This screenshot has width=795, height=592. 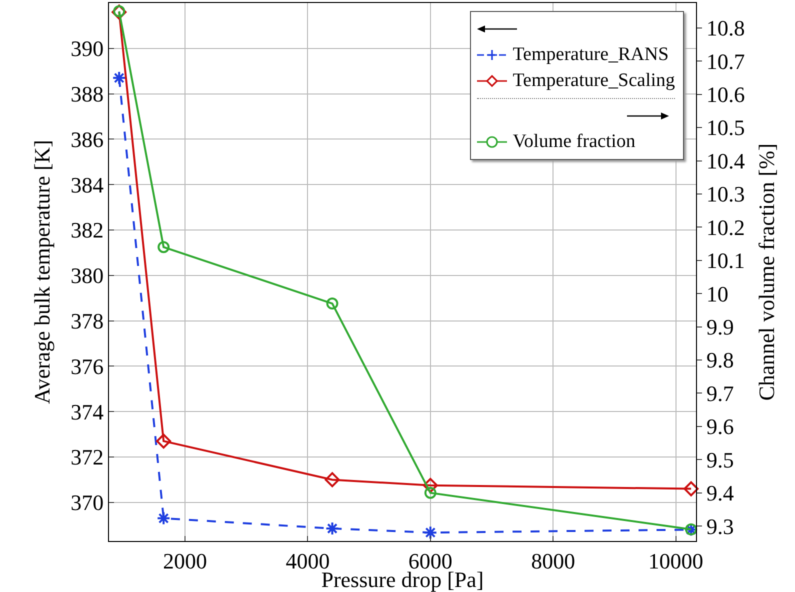 What do you see at coordinates (676, 561) in the screenshot?
I see `x-tick-label: 10000` at bounding box center [676, 561].